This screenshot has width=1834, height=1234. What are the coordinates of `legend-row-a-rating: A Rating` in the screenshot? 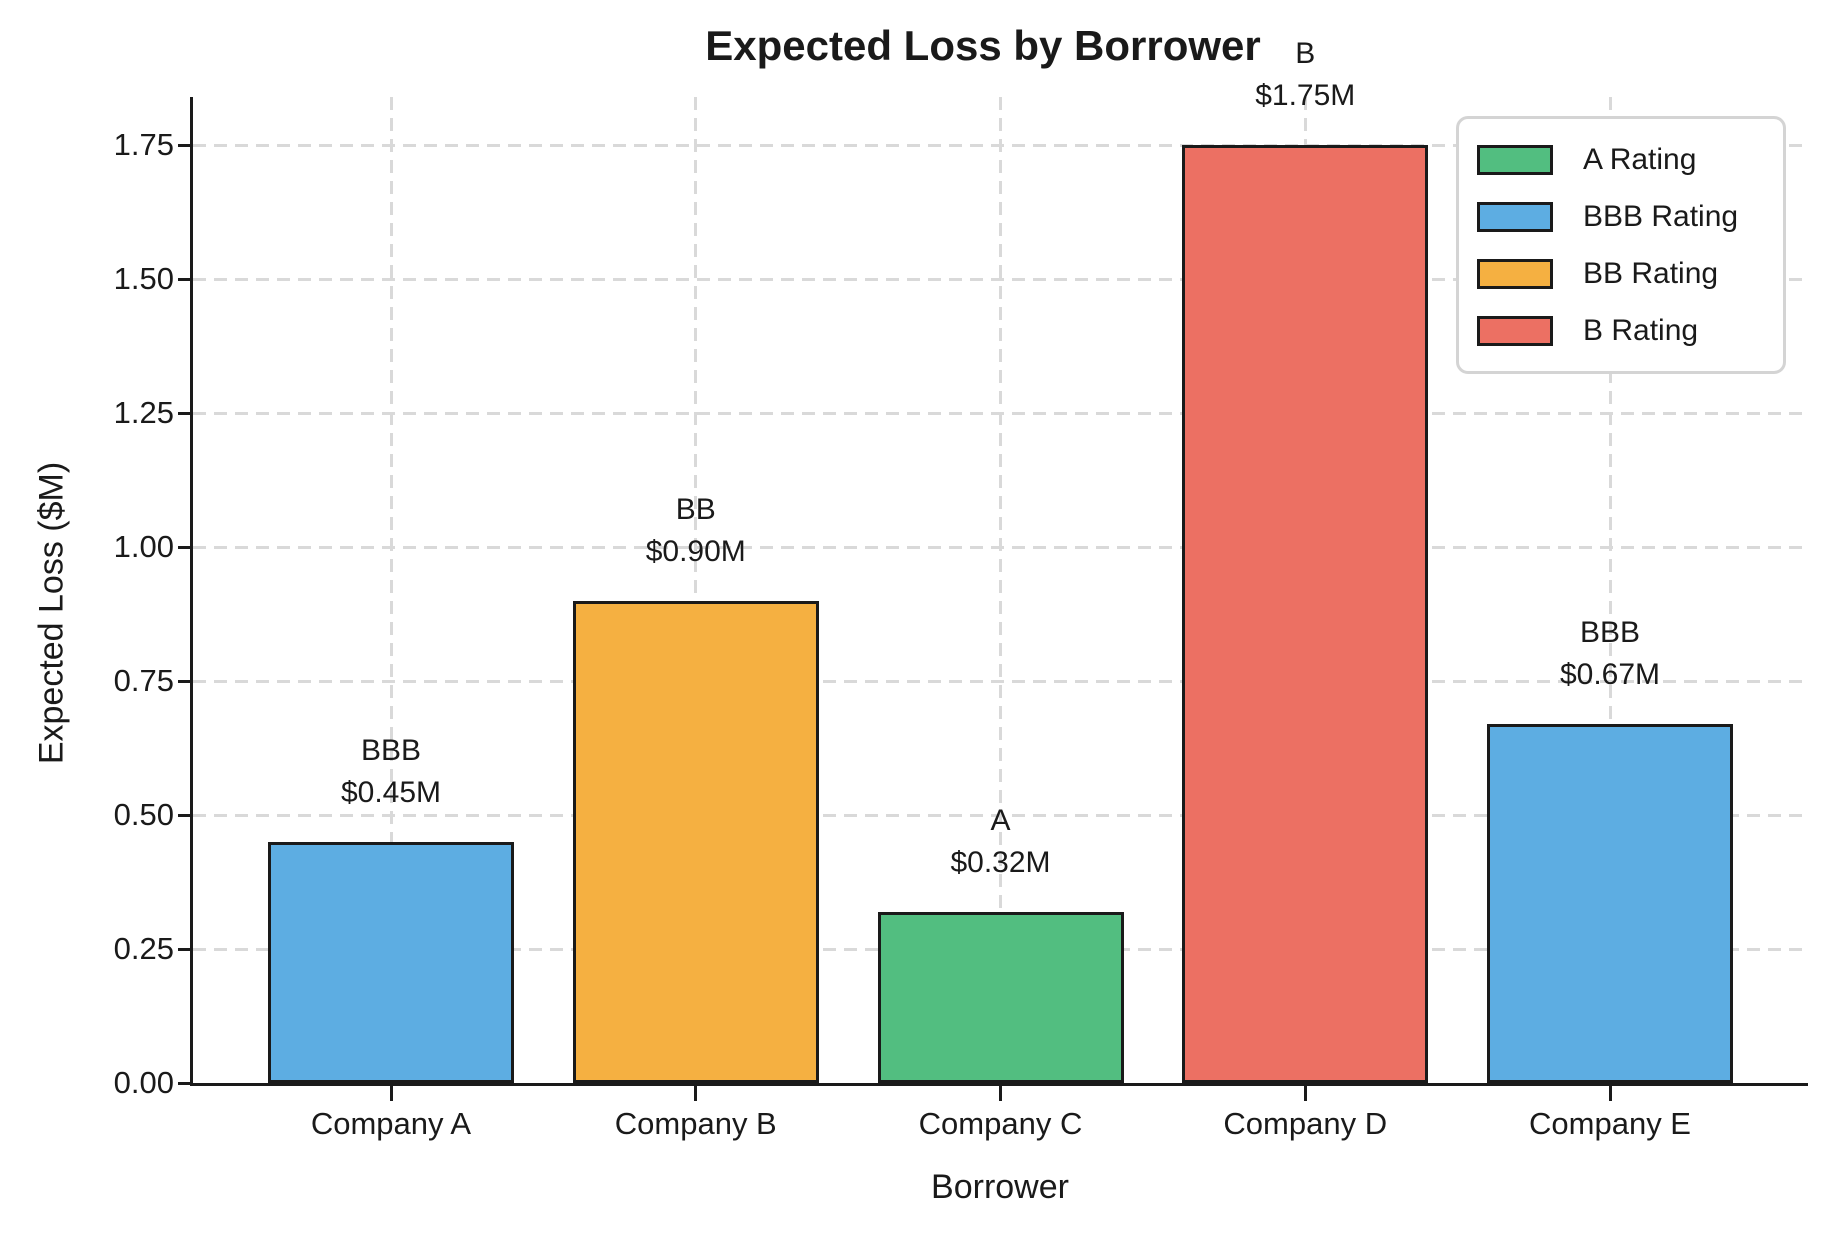 It's located at (1621, 159).